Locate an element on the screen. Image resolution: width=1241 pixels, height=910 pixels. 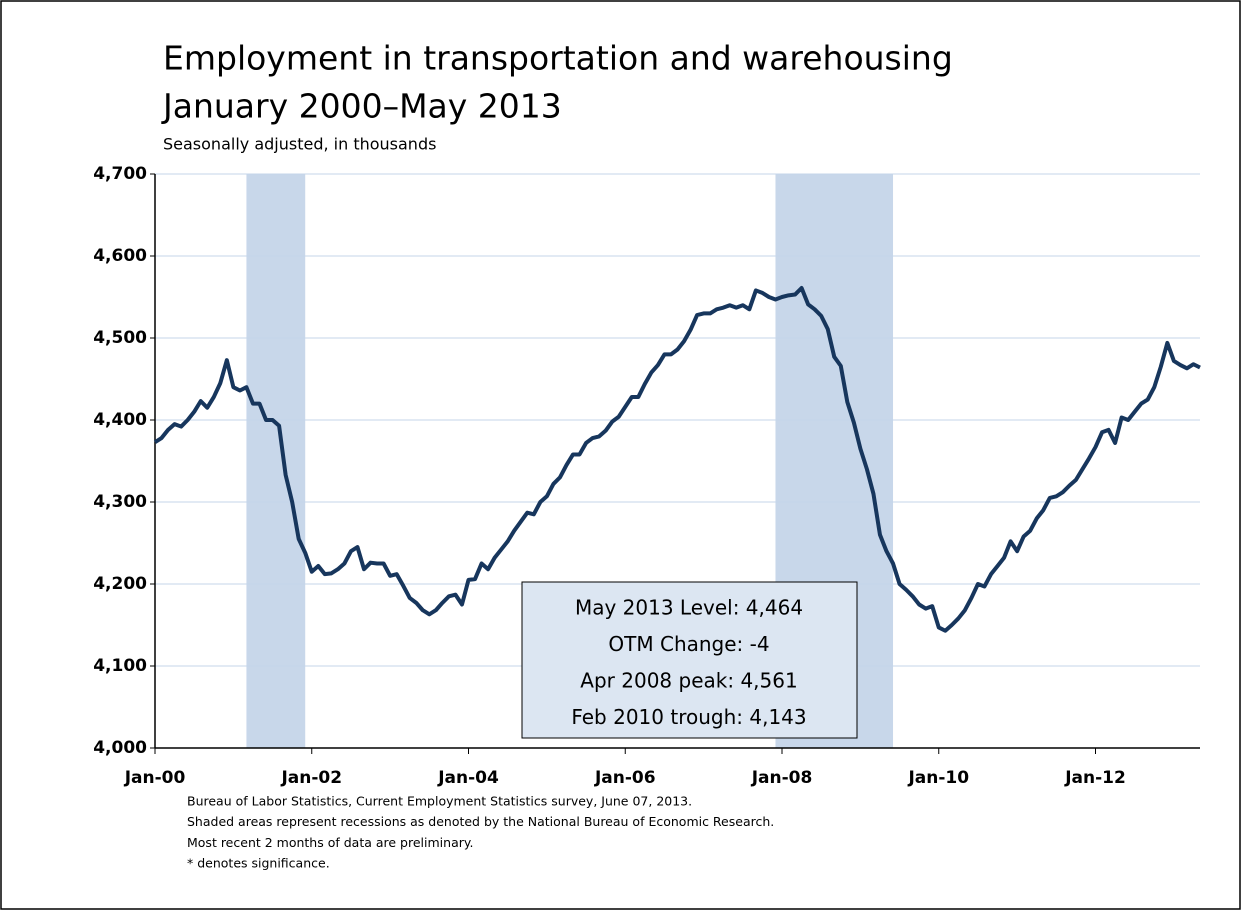
annotation-text: OTM Change: -4 is located at coordinates (688, 644).